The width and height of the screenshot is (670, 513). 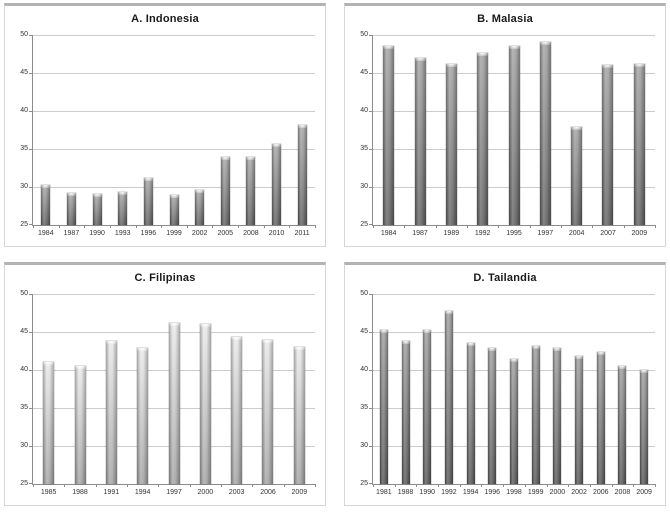 What do you see at coordinates (111, 492) in the screenshot?
I see `x-axis-tick-label: 1991` at bounding box center [111, 492].